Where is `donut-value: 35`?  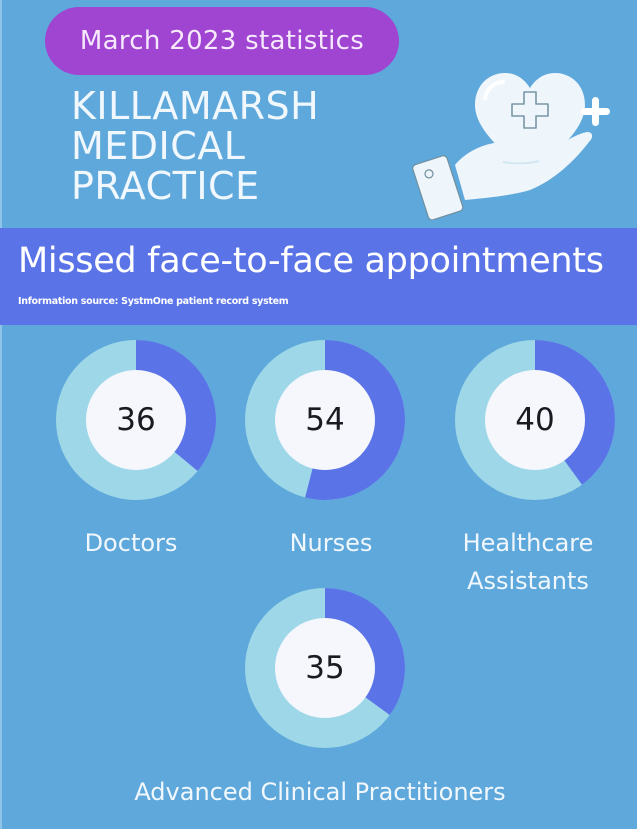
donut-value: 35 is located at coordinates (325, 668).